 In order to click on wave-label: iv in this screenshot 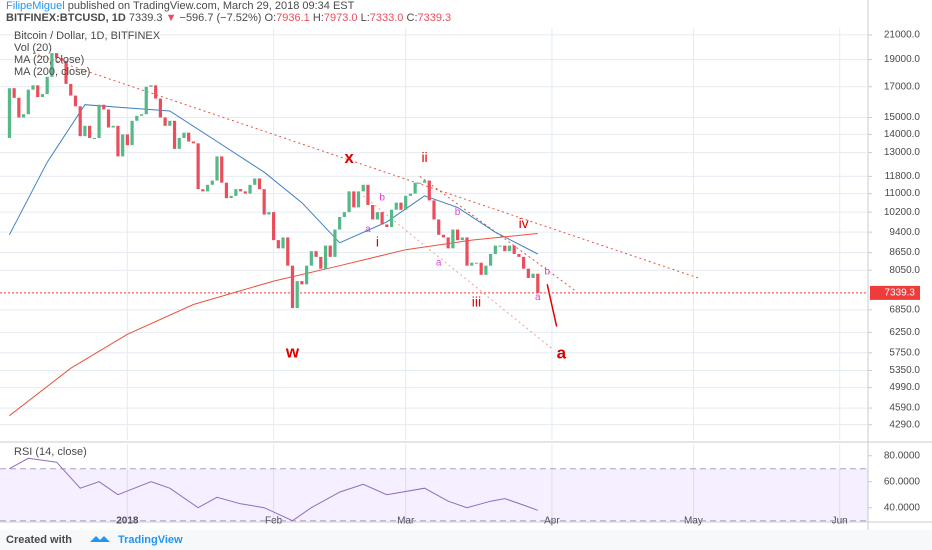, I will do `click(524, 223)`.